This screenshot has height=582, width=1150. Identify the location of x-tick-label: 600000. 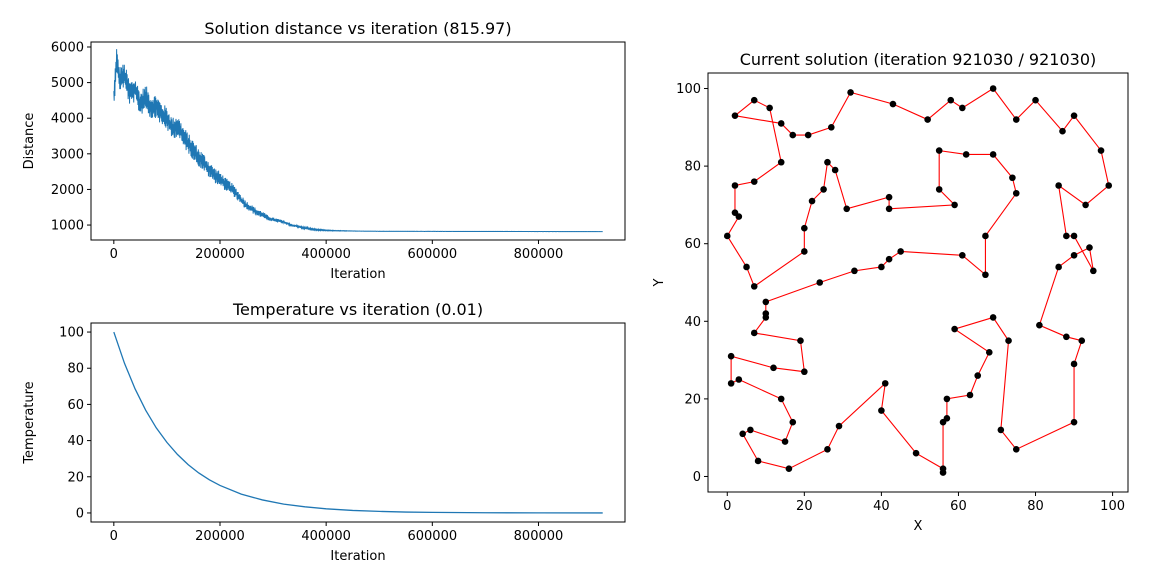
(432, 254).